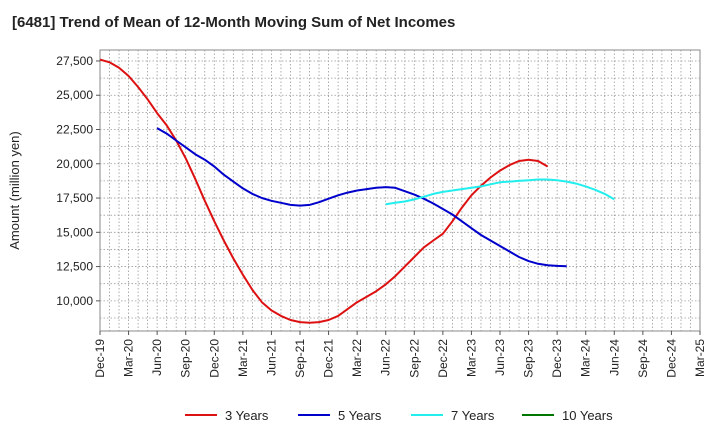 The height and width of the screenshot is (440, 720). I want to click on y-tick-label: 25,000, so click(74, 95).